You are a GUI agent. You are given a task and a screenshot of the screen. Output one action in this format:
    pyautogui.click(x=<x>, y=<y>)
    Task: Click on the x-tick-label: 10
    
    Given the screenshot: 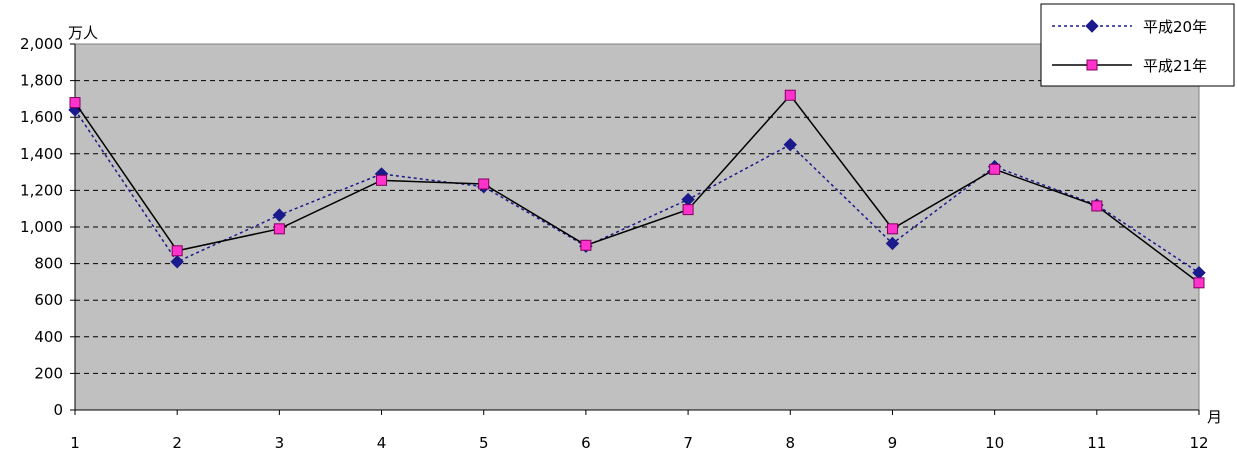 What is the action you would take?
    pyautogui.click(x=994, y=443)
    